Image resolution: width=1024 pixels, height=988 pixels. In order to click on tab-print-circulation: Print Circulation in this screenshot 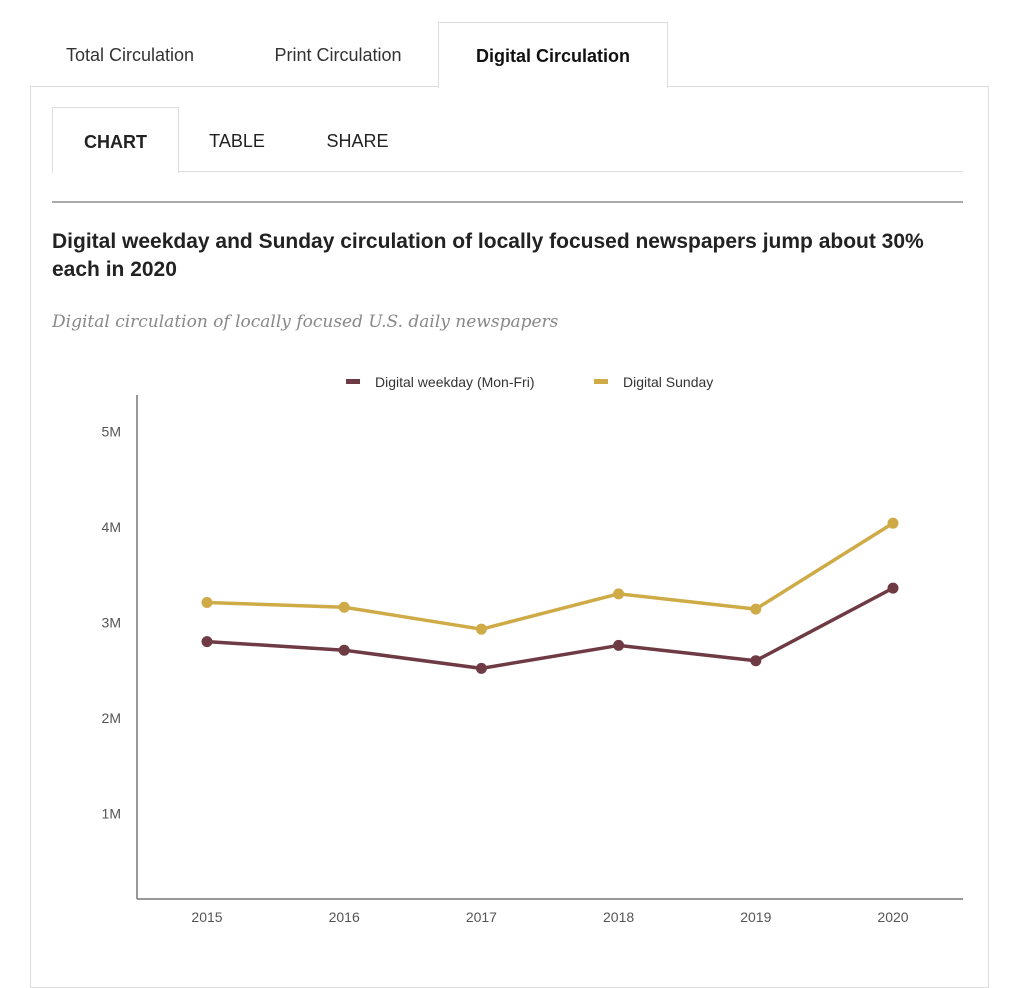, I will do `click(338, 55)`.